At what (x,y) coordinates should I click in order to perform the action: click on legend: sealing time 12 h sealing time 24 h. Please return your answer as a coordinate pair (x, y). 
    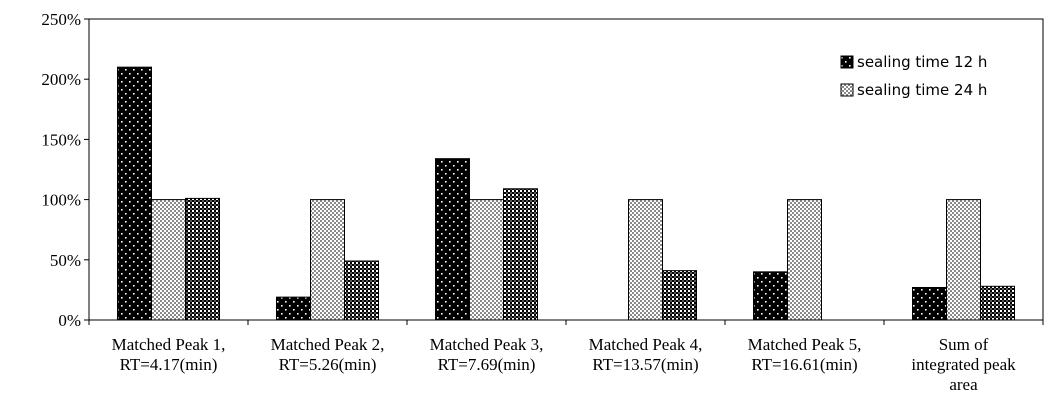
    Looking at the image, I should click on (913, 76).